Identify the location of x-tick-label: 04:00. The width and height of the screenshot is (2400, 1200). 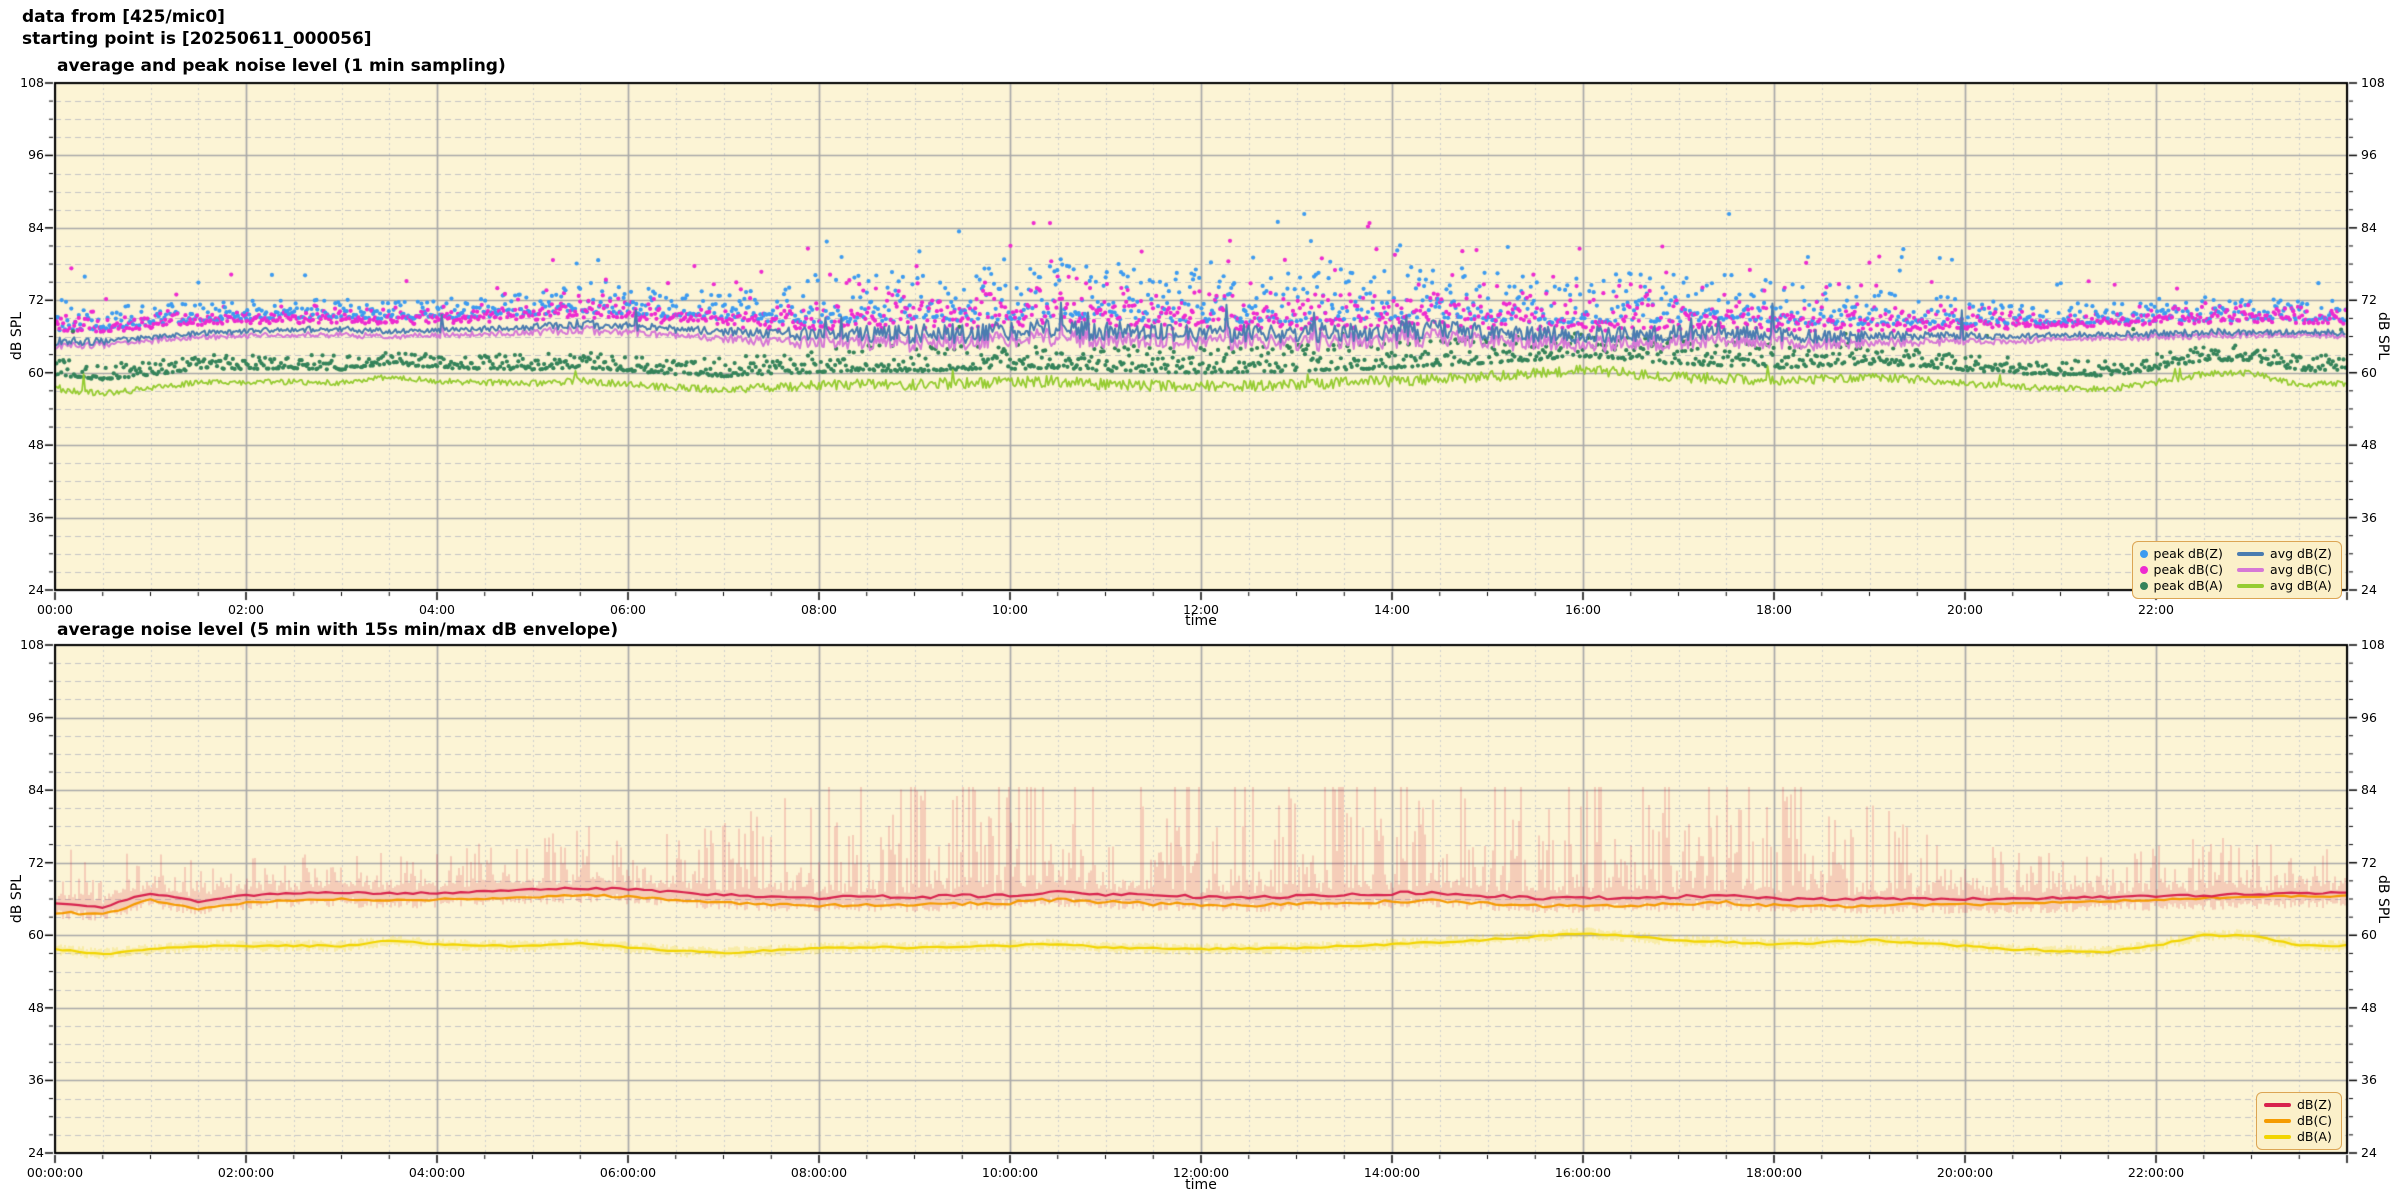
(437, 609).